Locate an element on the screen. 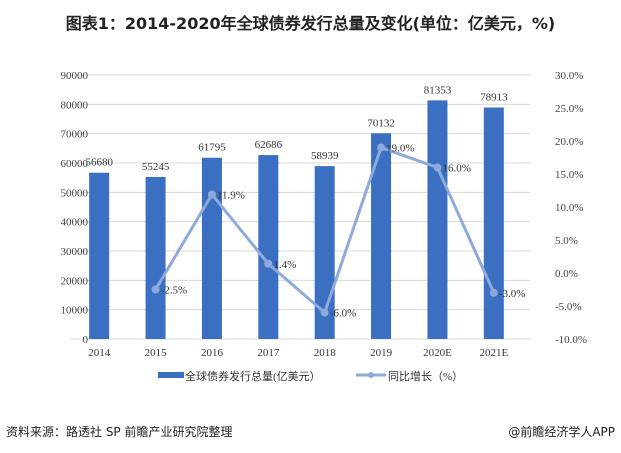  right-axis-tick: 0.0% is located at coordinates (566, 274).